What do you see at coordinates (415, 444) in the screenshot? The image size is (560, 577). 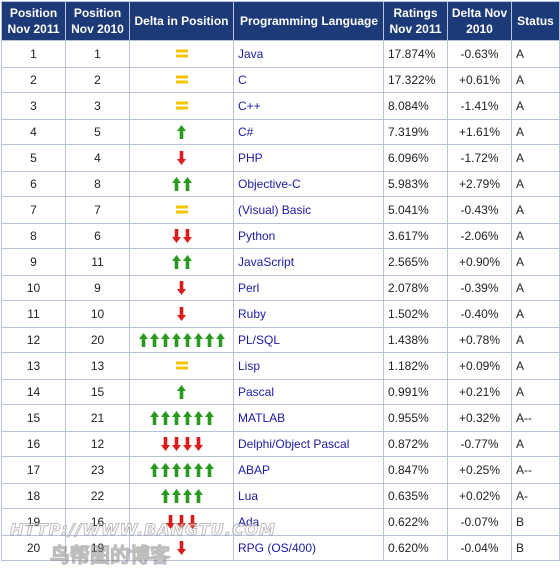 I see `rating-cell: 0.872%` at bounding box center [415, 444].